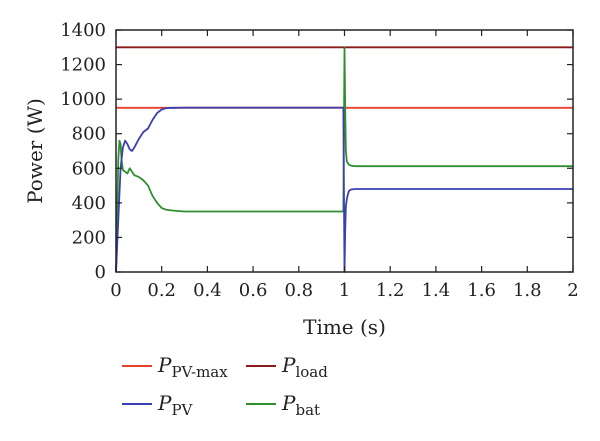 The height and width of the screenshot is (441, 600). What do you see at coordinates (390, 290) in the screenshot?
I see `x-tick-label: 1.2` at bounding box center [390, 290].